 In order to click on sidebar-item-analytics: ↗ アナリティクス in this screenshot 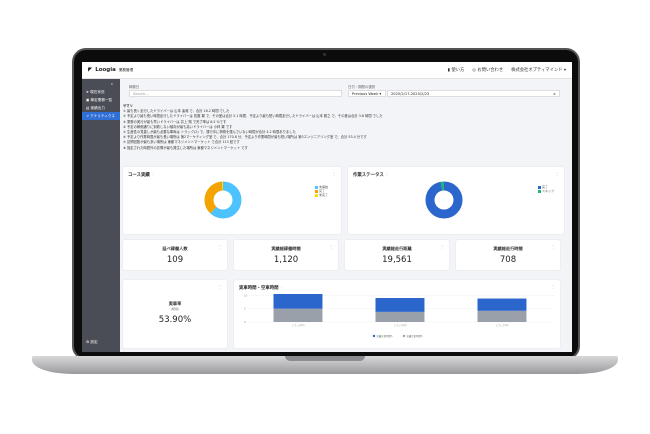, I will do `click(101, 116)`.